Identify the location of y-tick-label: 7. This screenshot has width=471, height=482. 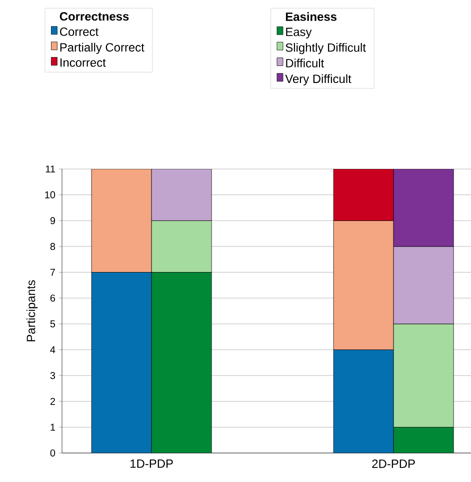
(52, 272).